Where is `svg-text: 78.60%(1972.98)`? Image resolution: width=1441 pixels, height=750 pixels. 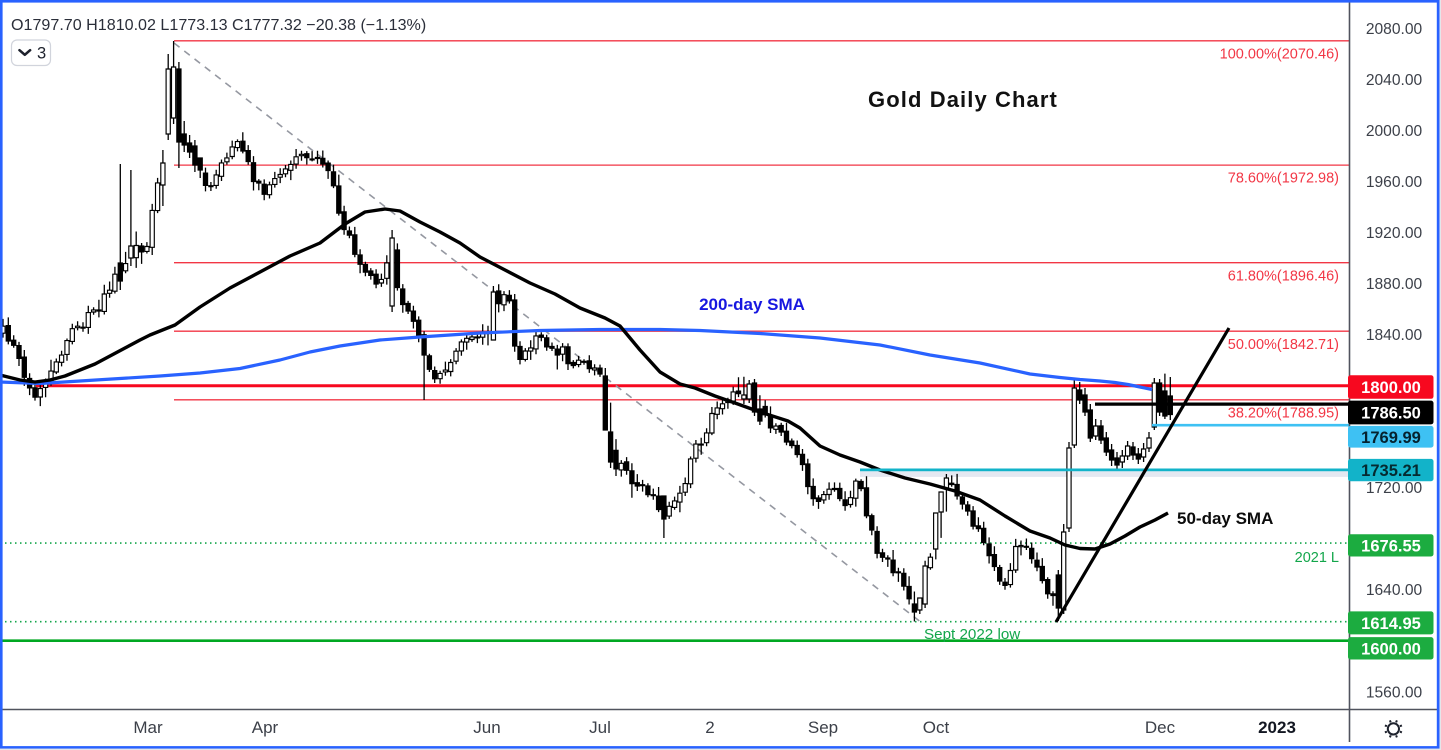 svg-text: 78.60%(1972.98) is located at coordinates (1283, 179).